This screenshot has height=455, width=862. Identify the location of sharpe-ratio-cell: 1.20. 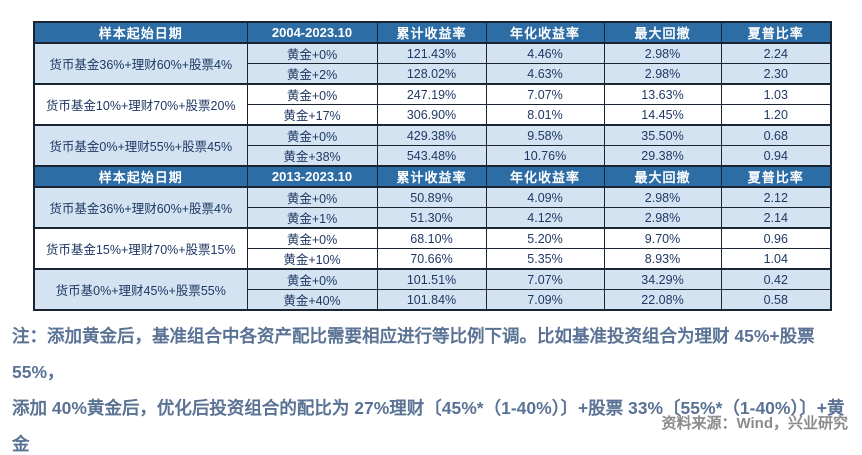
(776, 114).